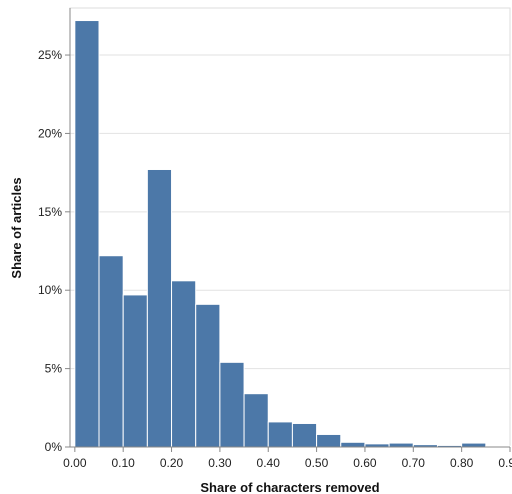 The image size is (512, 494). Describe the element at coordinates (505, 463) in the screenshot. I see `x-tick-label: 0.90` at that location.